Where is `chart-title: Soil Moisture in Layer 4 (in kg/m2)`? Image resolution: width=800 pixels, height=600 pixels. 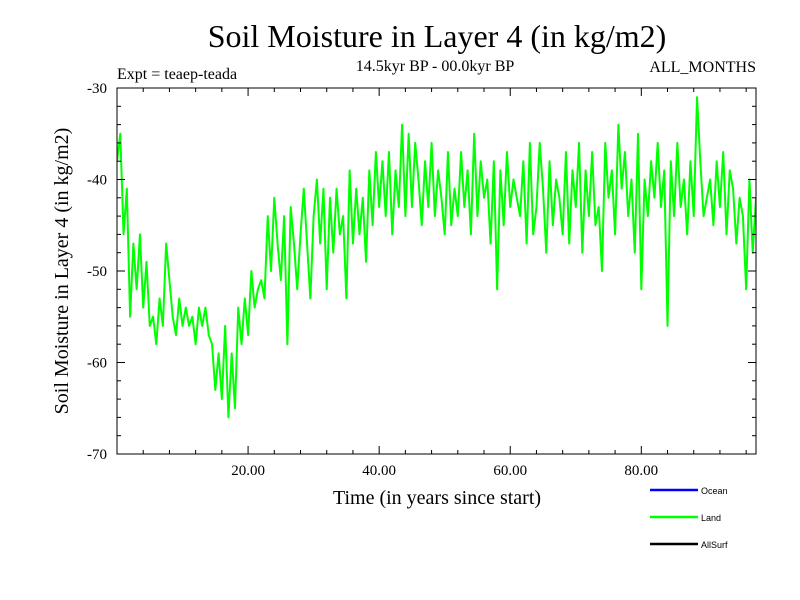 chart-title: Soil Moisture in Layer 4 (in kg/m2) is located at coordinates (437, 36).